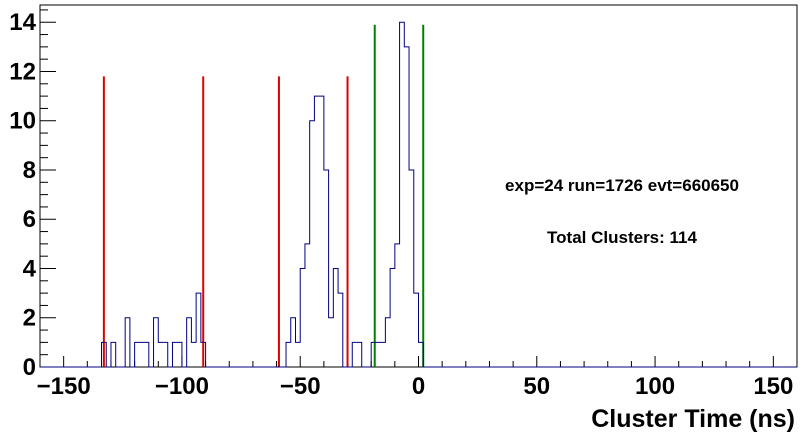 The width and height of the screenshot is (805, 438). I want to click on y-tick-label: 10, so click(22, 121).